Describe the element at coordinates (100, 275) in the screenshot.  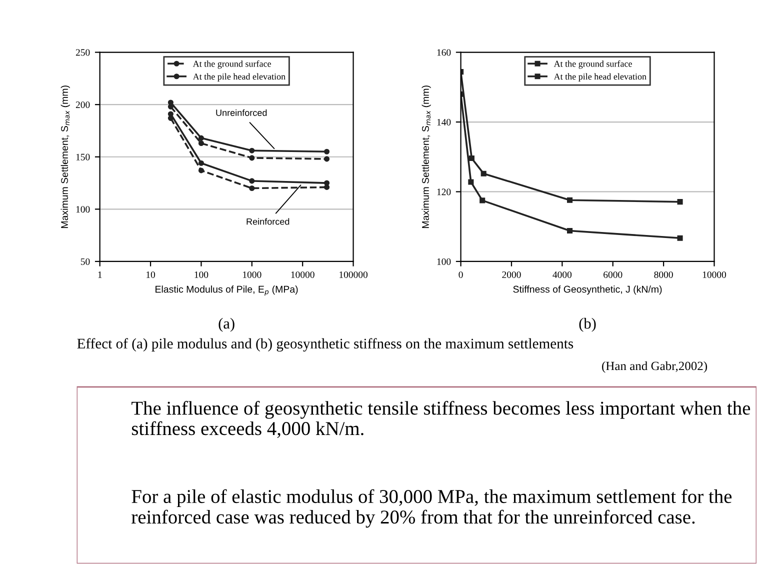
I see `x-tick-label: 1` at that location.